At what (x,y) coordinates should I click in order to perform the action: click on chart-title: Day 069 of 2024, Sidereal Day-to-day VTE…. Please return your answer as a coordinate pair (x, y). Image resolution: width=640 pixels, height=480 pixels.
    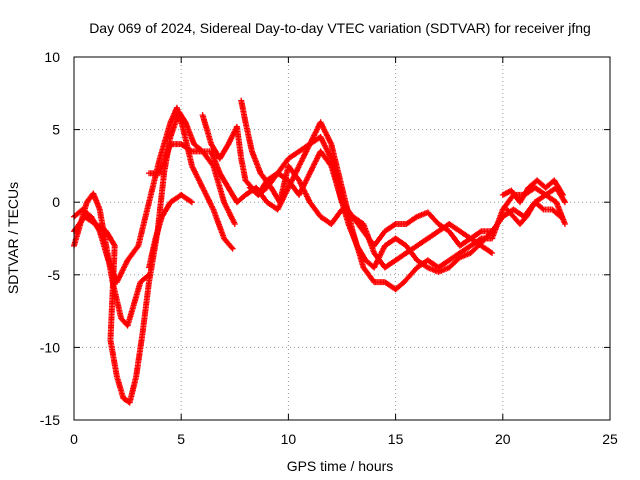
    Looking at the image, I should click on (340, 28).